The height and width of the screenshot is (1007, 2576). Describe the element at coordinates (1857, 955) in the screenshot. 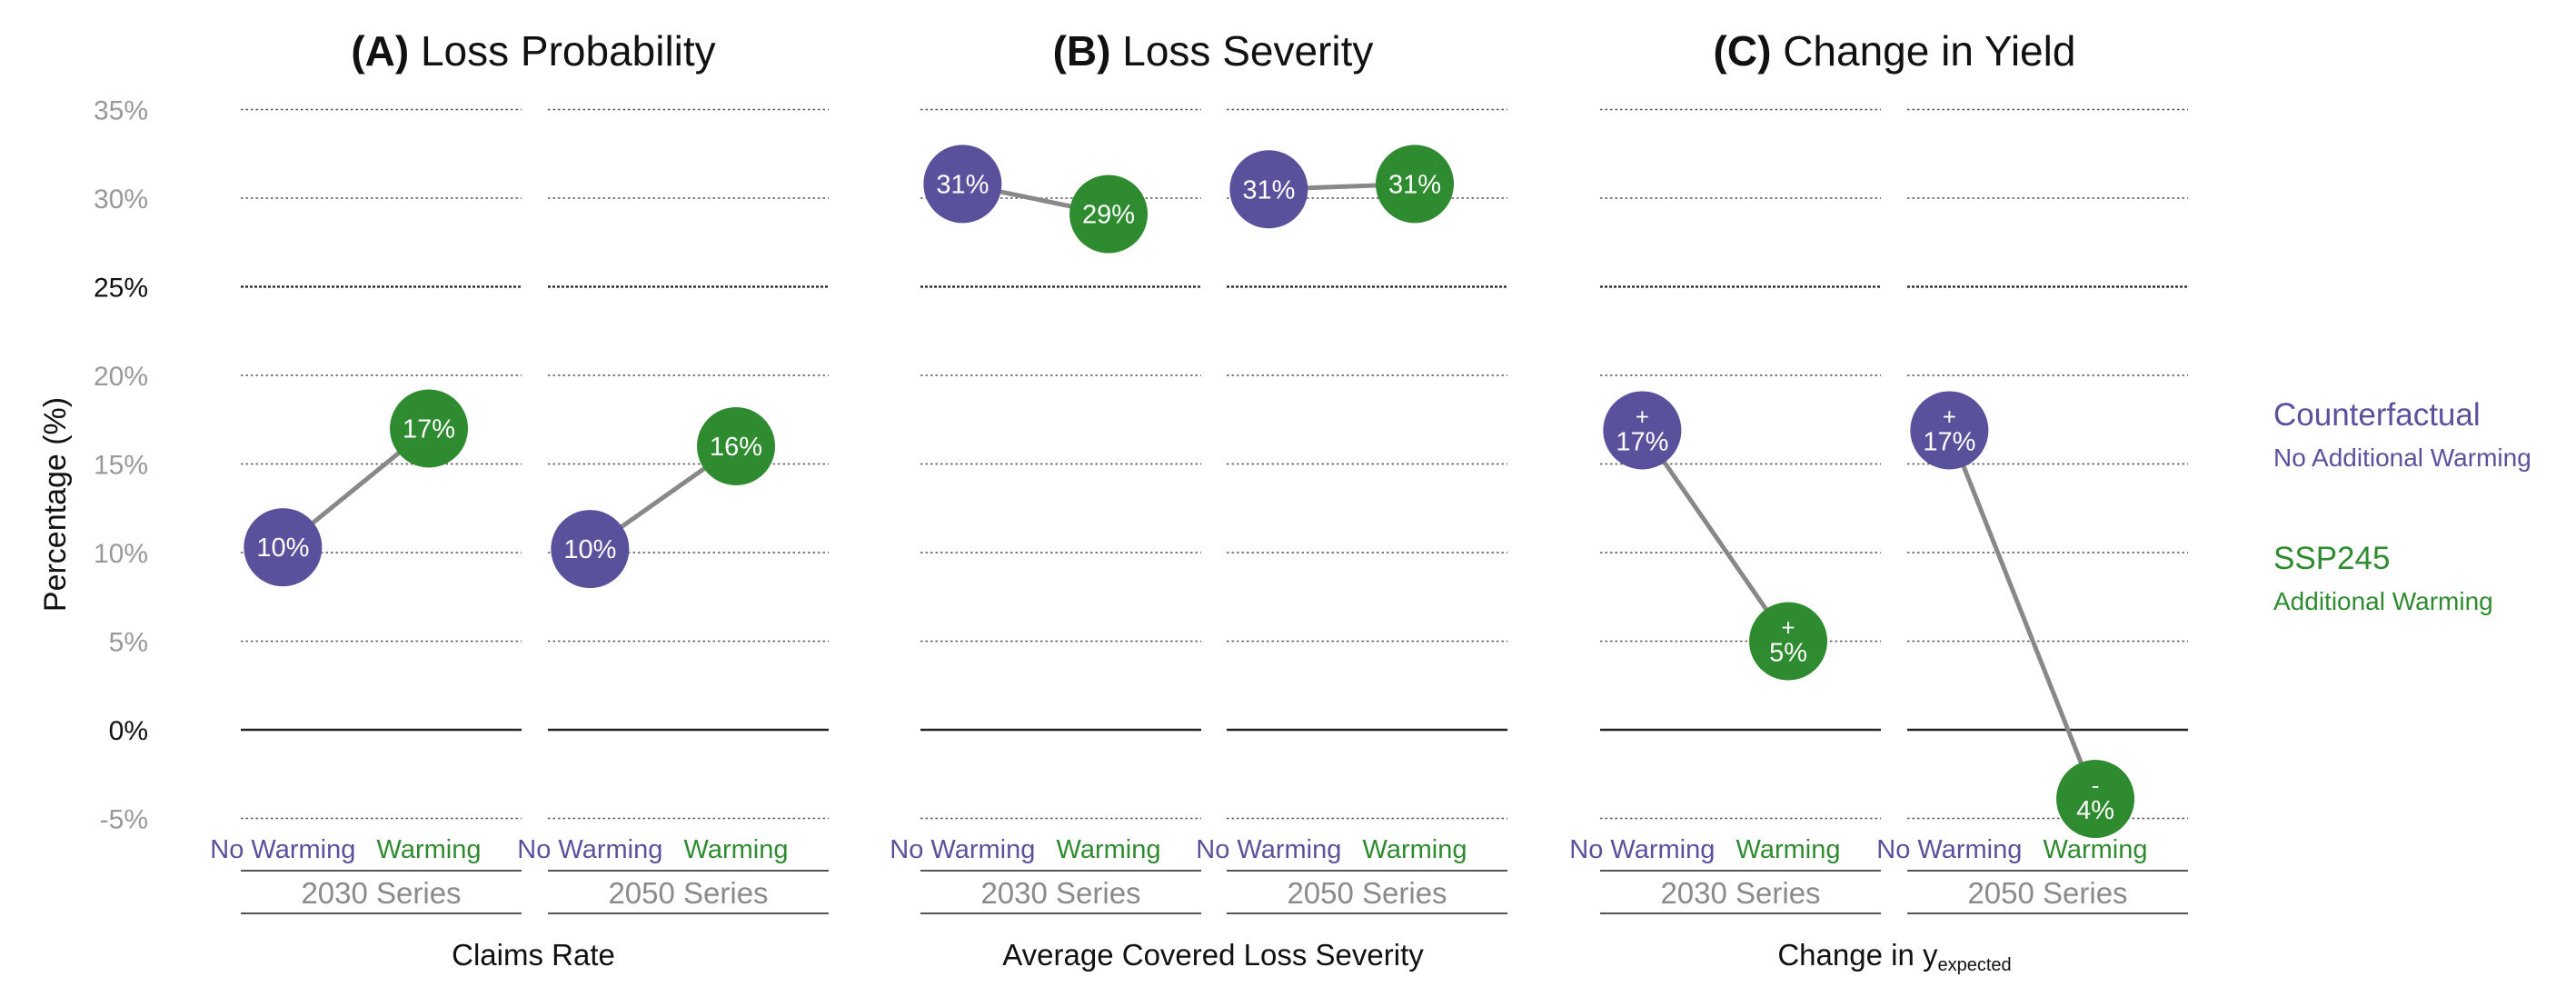

I see `x-axis-label-main: Change in y` at that location.